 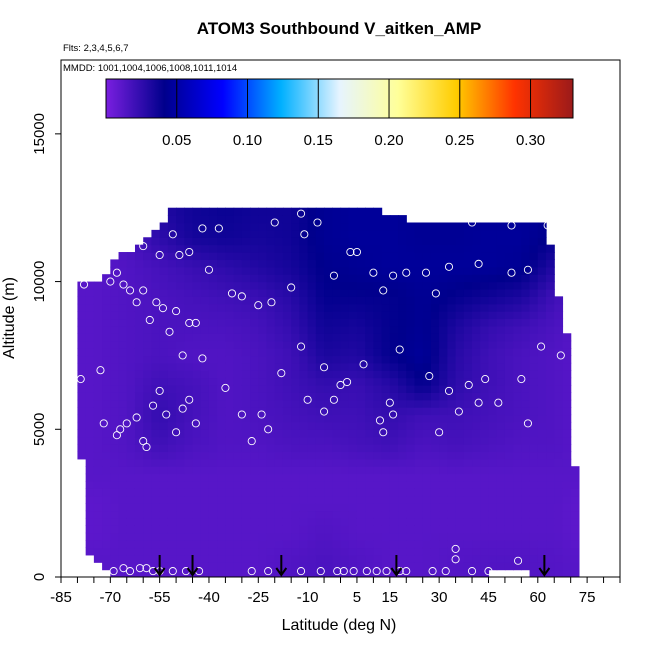 I want to click on y-tick-label: 10000, so click(x=39, y=282).